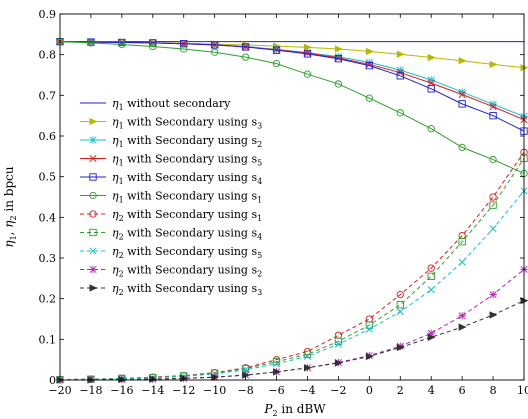 Image resolution: width=528 pixels, height=419 pixels. I want to click on x-tick-label: 8, so click(493, 390).